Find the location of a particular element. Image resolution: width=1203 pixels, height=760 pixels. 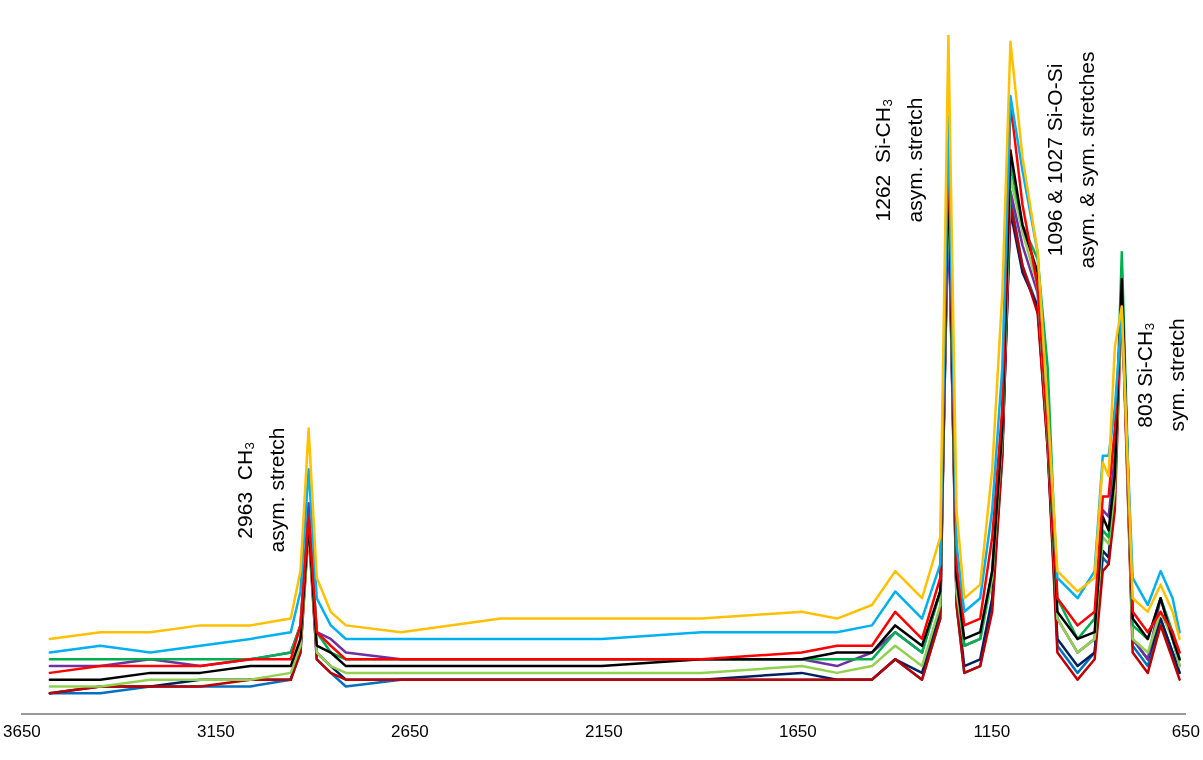

annotation: 803 Si-CH₃ sym. stretch is located at coordinates (1160, 375).